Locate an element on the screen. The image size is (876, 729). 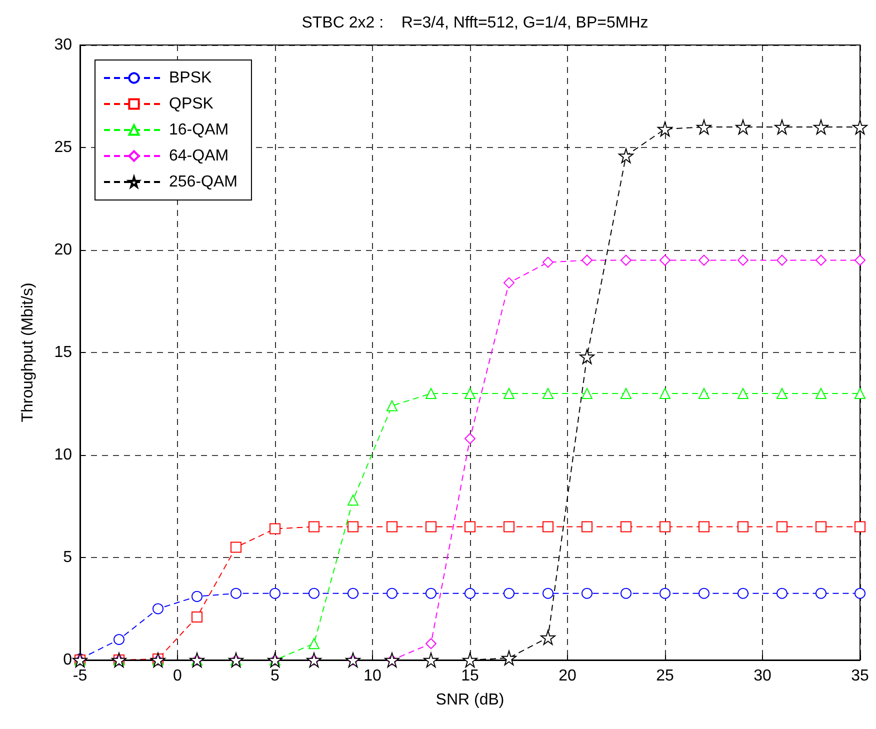
y-tick-label: 15 is located at coordinates (63, 352).